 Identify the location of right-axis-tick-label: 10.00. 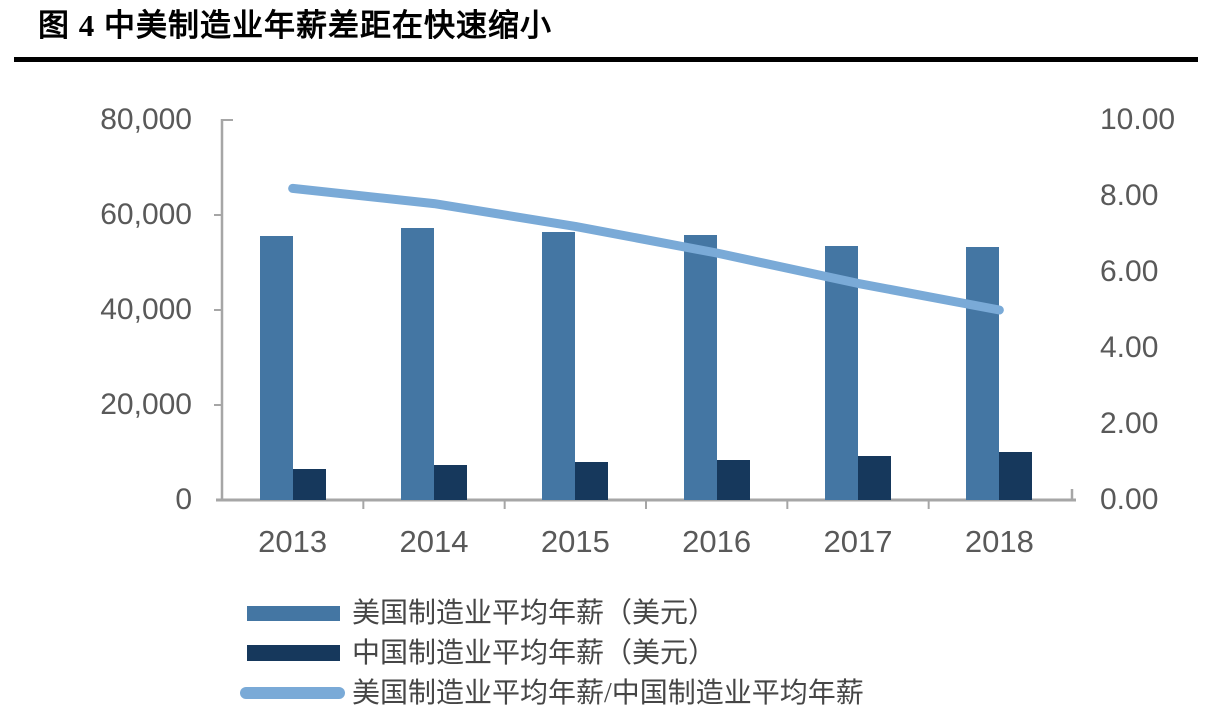
(1138, 119).